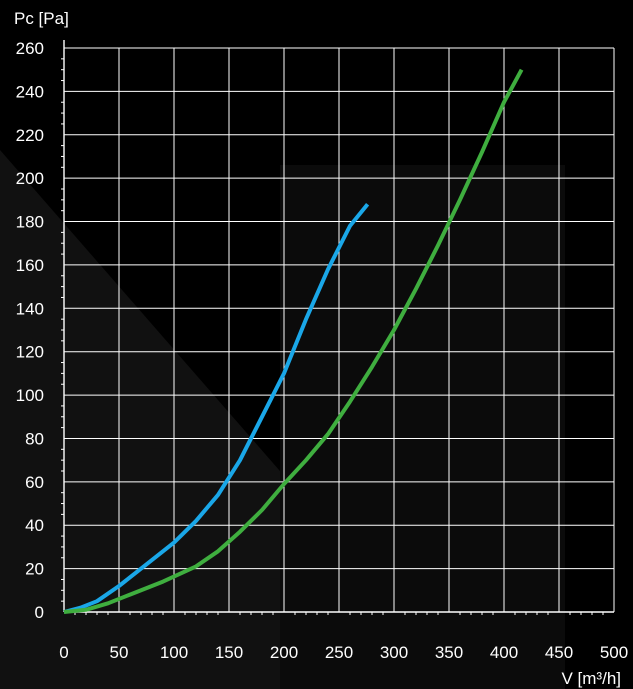 The width and height of the screenshot is (633, 689). What do you see at coordinates (30, 352) in the screenshot?
I see `y-tick-label: 120` at bounding box center [30, 352].